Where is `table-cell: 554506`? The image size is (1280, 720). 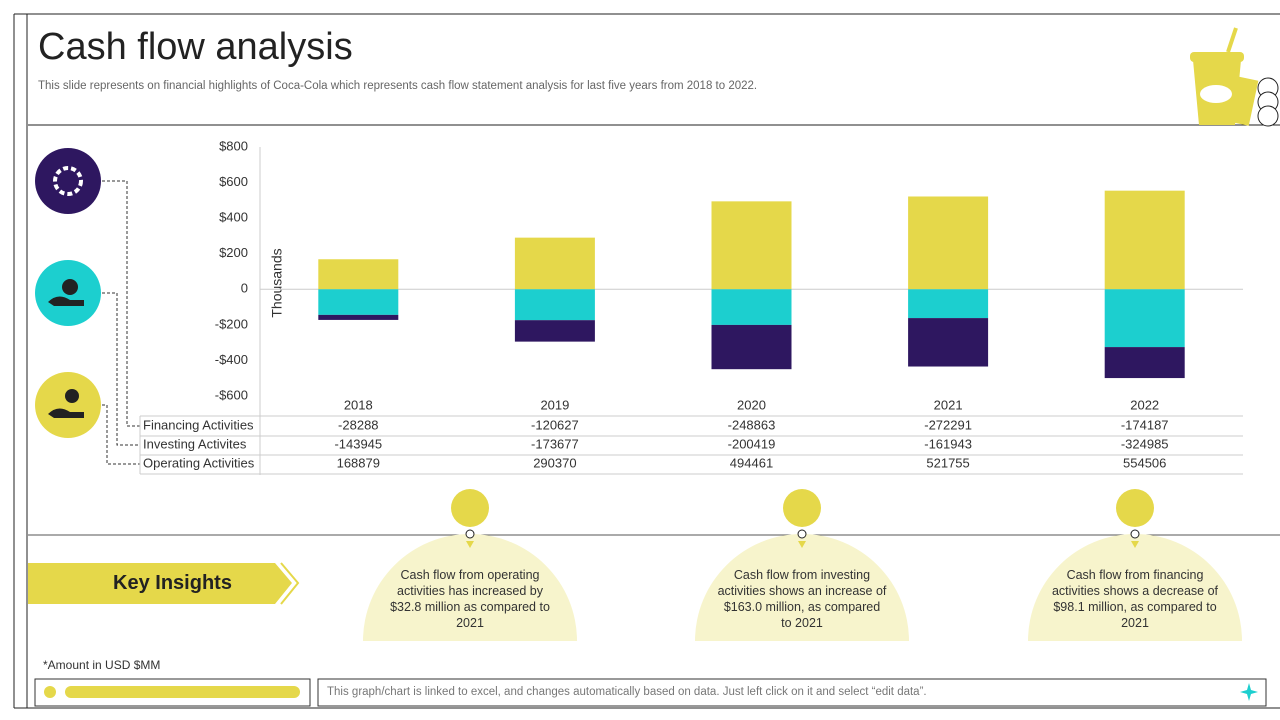
table-cell: 554506 is located at coordinates (1144, 462).